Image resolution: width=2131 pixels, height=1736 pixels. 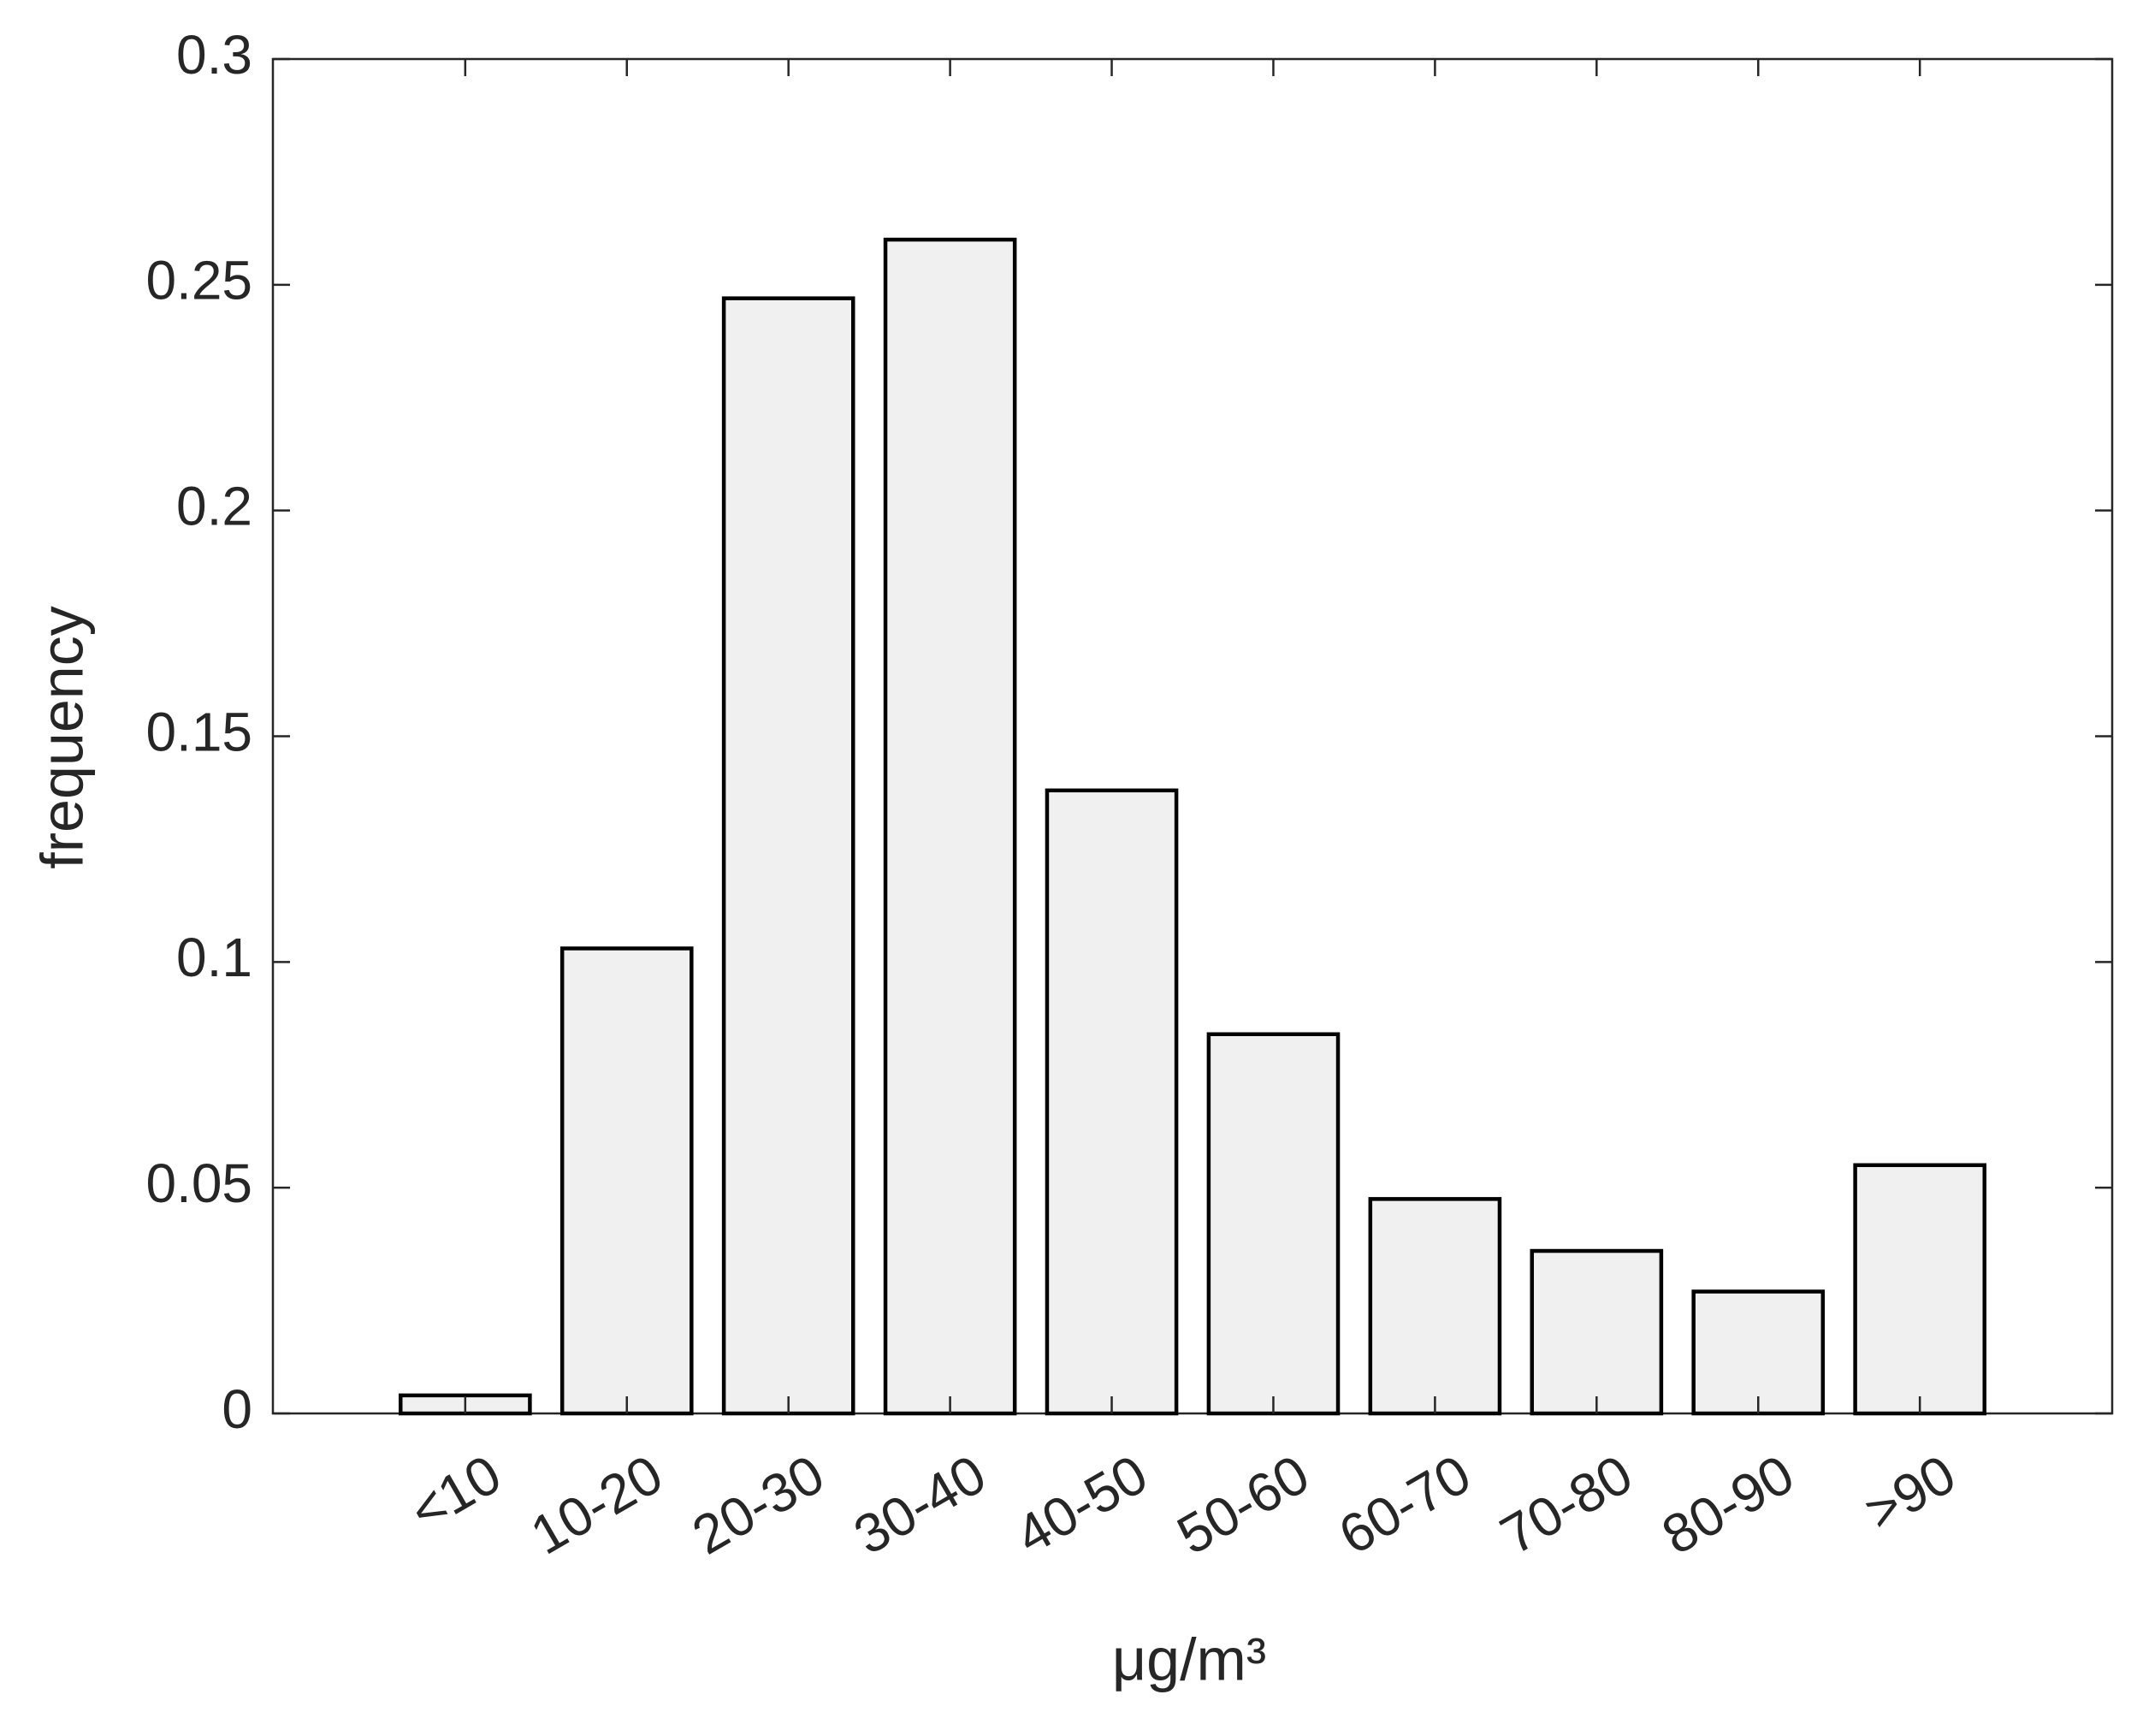 I want to click on y-tick-label: 0, so click(x=237, y=1409).